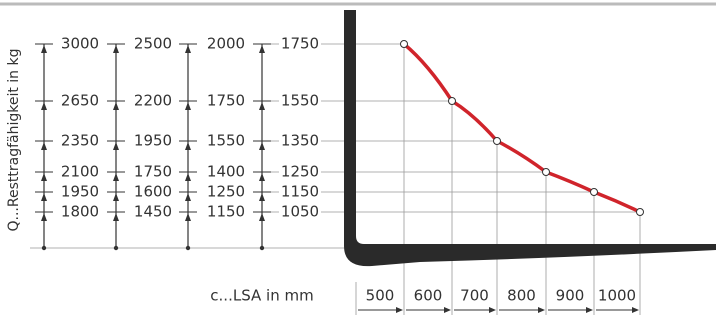 The width and height of the screenshot is (716, 320). What do you see at coordinates (474, 296) in the screenshot?
I see `lsa-label: 700` at bounding box center [474, 296].